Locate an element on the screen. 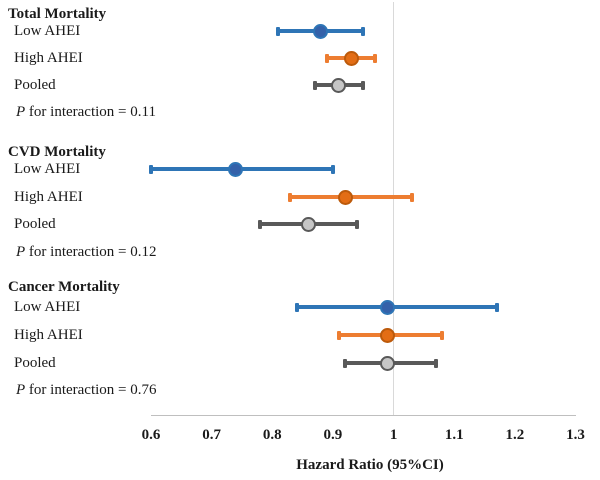 This screenshot has width=600, height=480. x-tick-label: 0.7 is located at coordinates (212, 435).